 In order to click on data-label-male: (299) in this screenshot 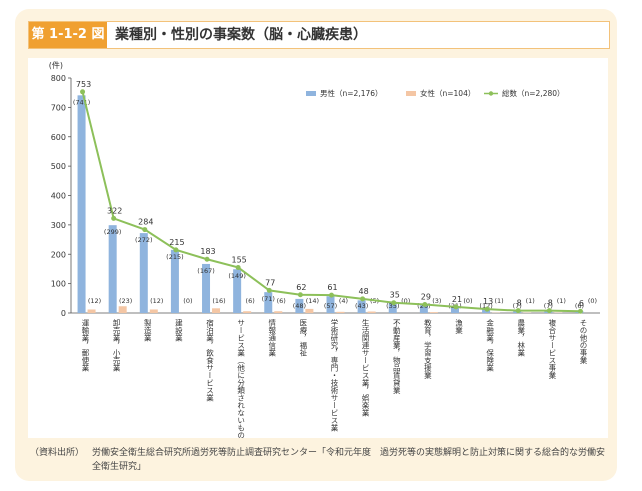, I will do `click(112, 232)`.